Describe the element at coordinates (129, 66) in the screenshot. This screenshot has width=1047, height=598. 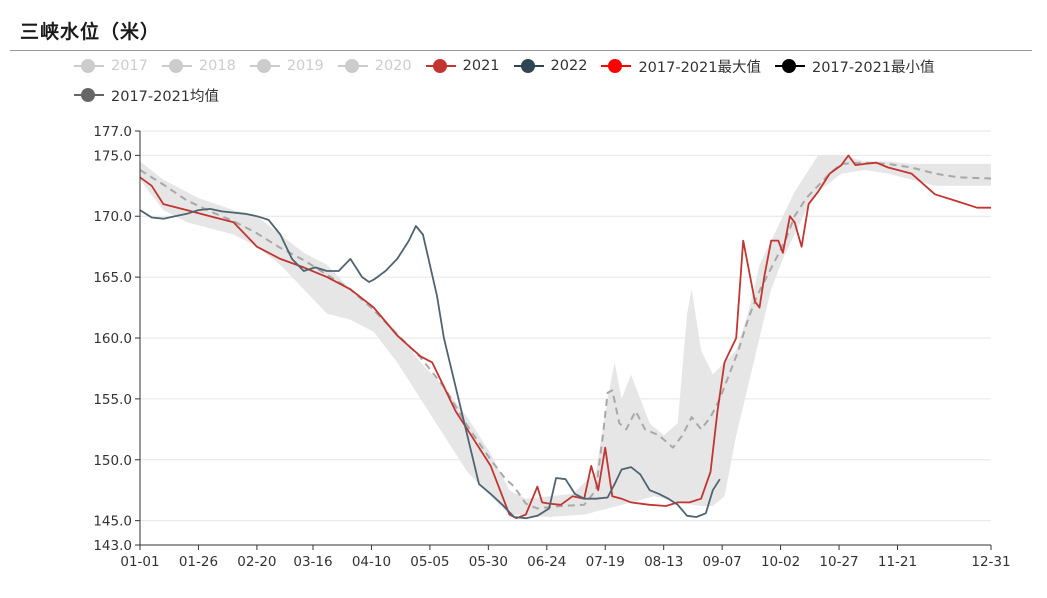
I see `legend-label: 2017` at that location.